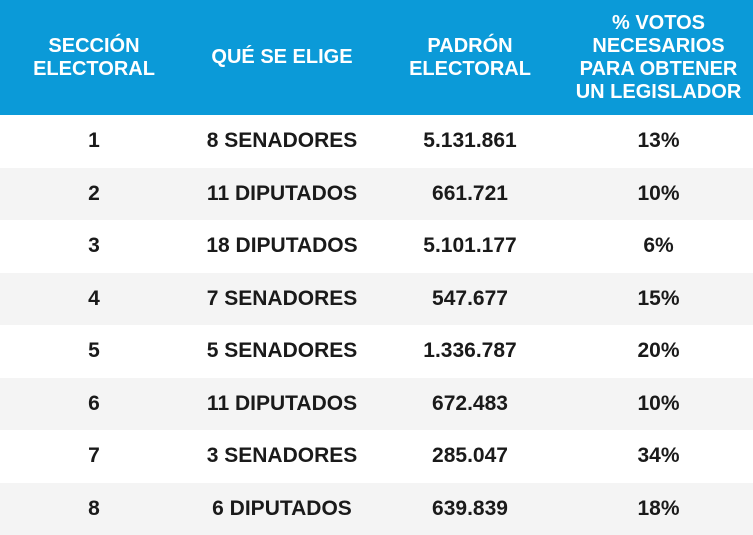 The image size is (753, 535). I want to click on table-row: 2 11 DIPUTADOS 661.721 10%, so click(376, 193).